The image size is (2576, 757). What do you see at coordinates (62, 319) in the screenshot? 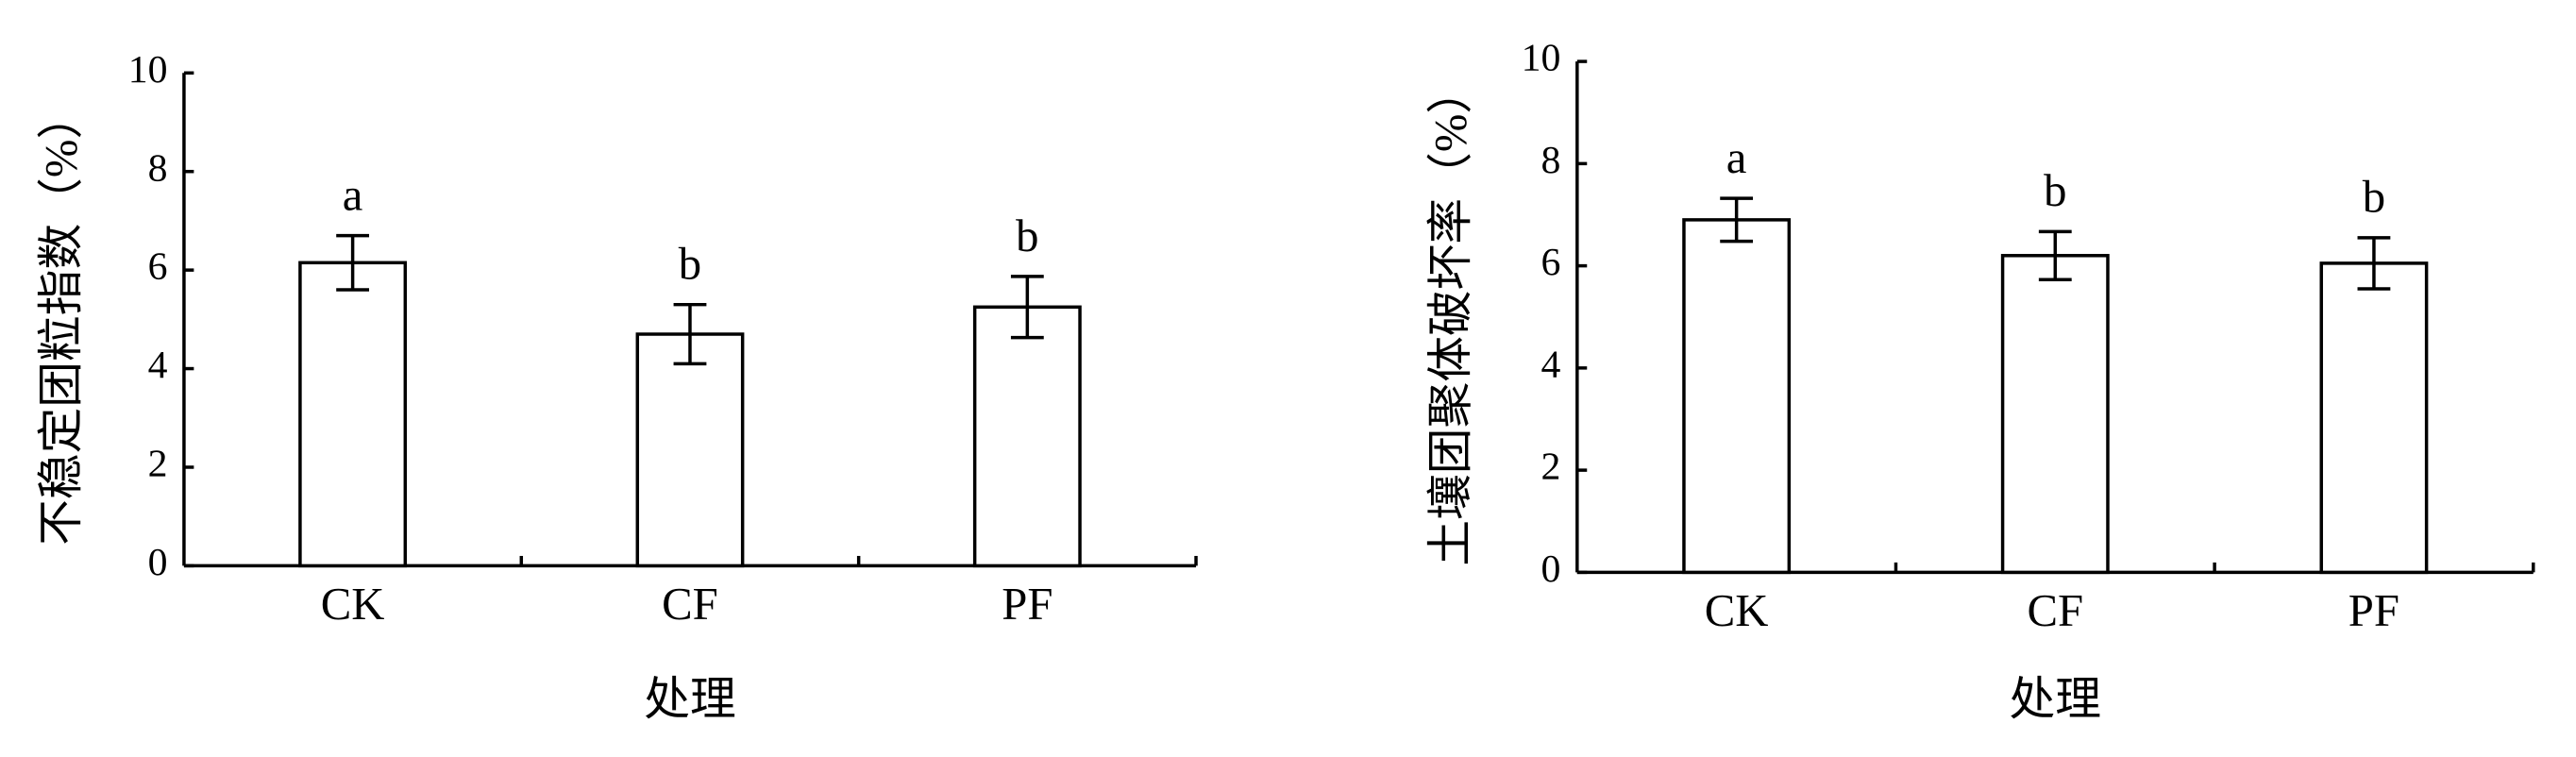
I see `y-axis-label: 不稳定团粒指数（%）` at bounding box center [62, 319].